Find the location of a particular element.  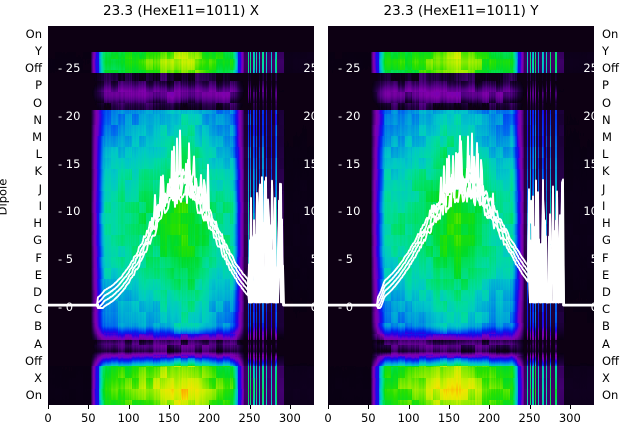

x-tick-label: 150 is located at coordinates (448, 418).